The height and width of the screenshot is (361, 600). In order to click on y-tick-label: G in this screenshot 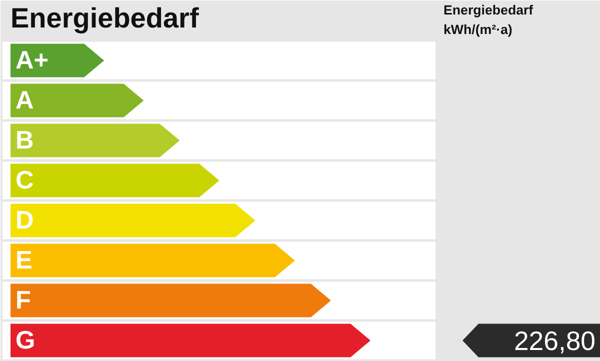, I will do `click(26, 340)`.